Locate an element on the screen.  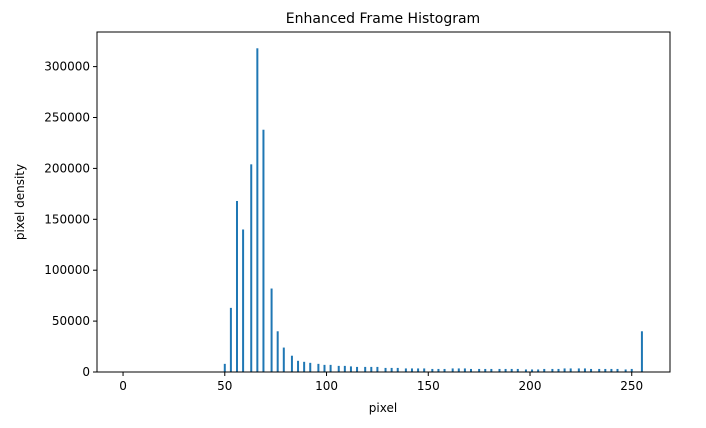
y-tick-label: 150000 is located at coordinates (67, 219).